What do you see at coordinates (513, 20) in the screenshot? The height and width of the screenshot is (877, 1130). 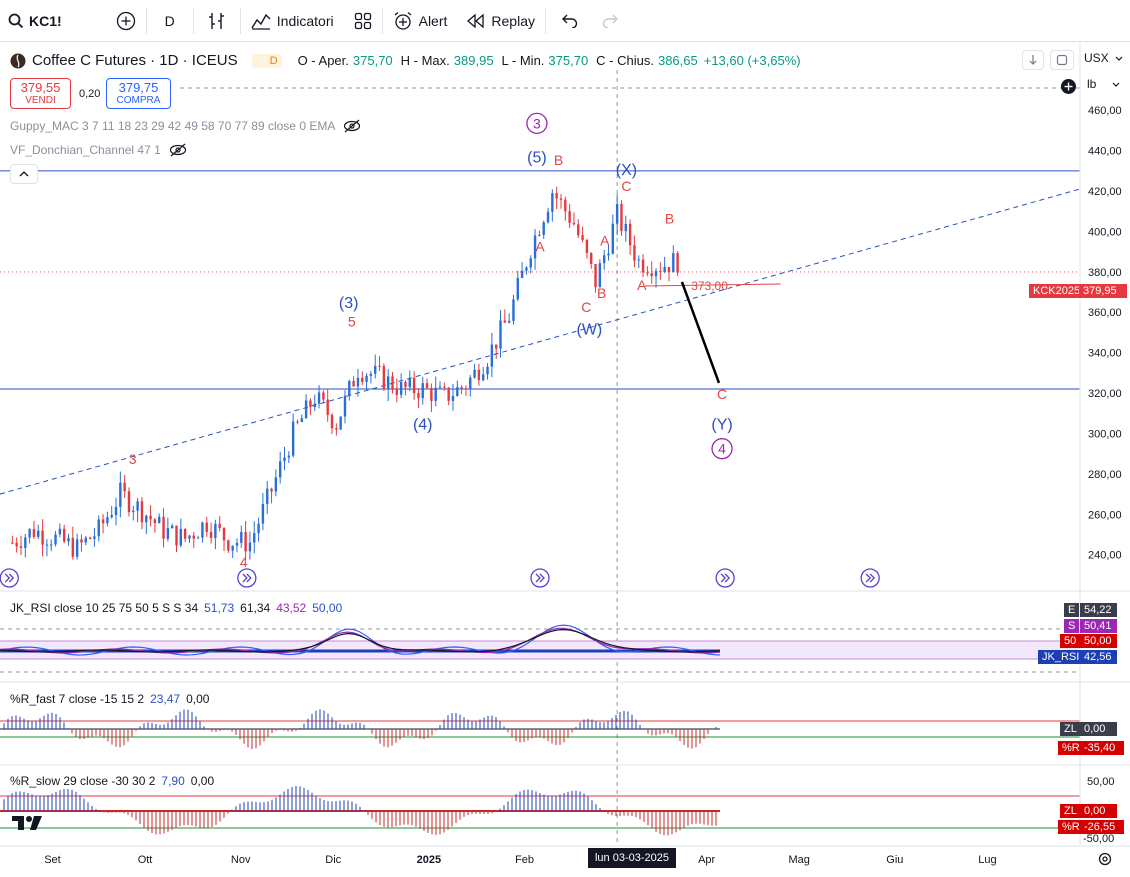 I see `replay-label: Replay` at bounding box center [513, 20].